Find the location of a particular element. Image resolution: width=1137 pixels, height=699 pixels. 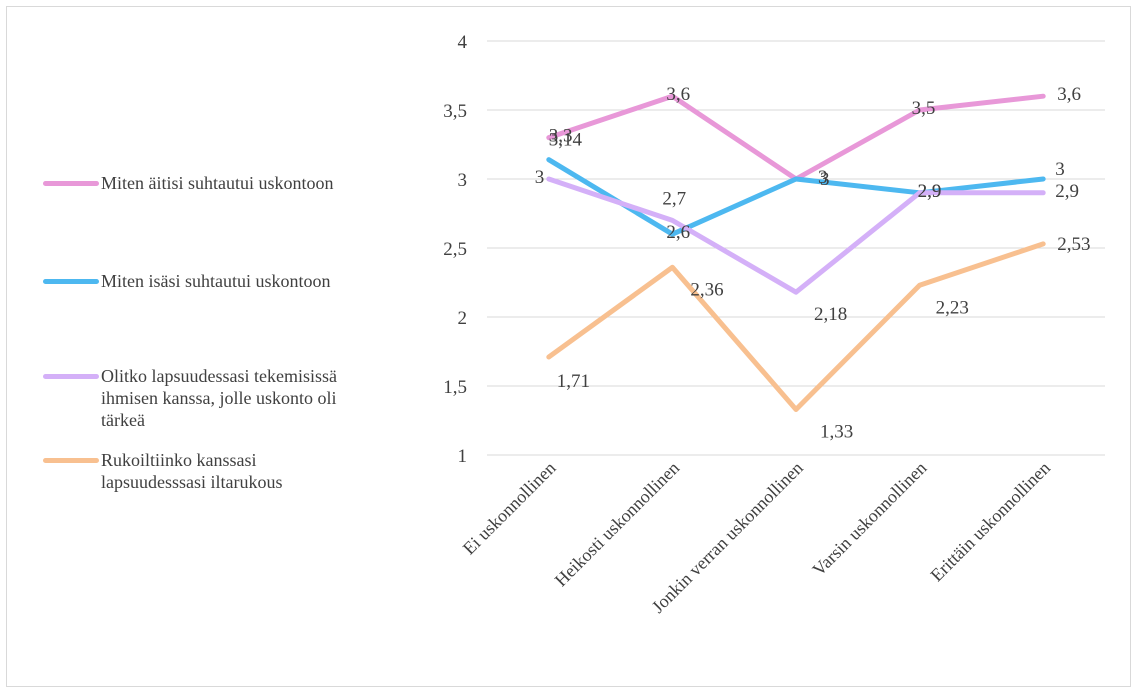

series-line-father is located at coordinates (796, 197).